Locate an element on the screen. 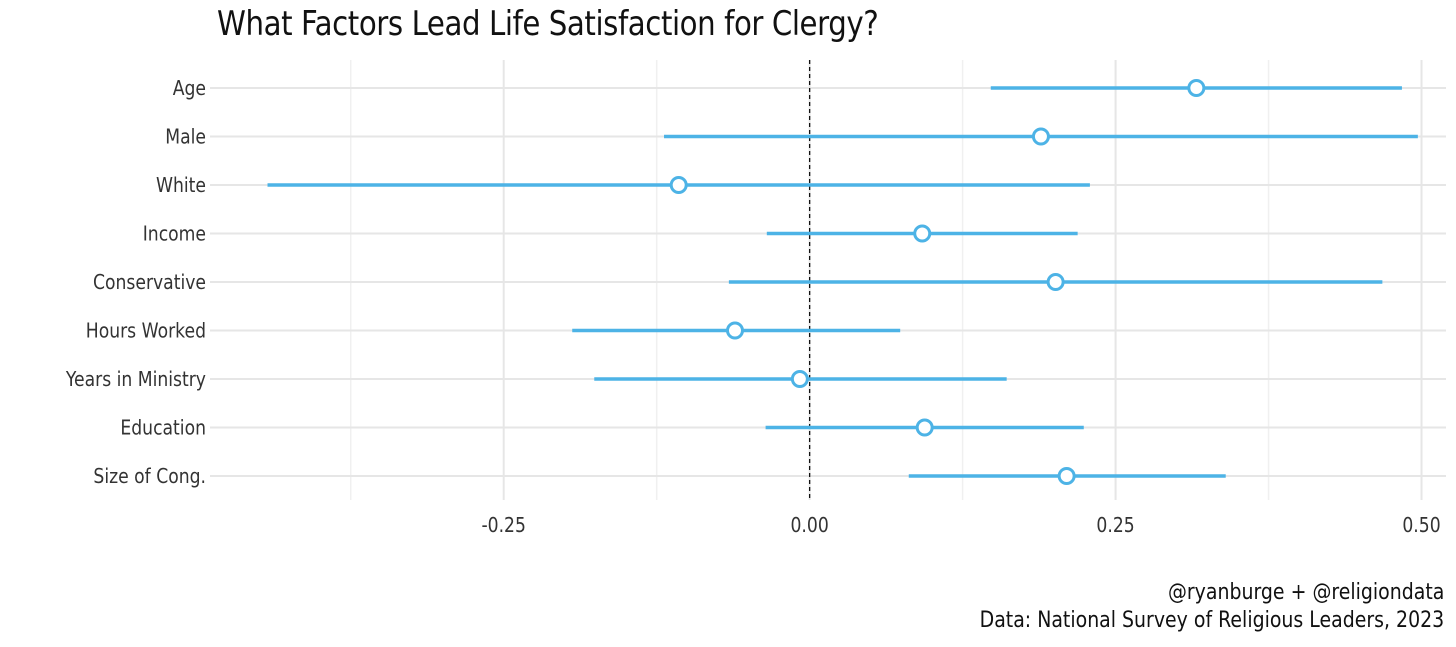  y-tick-label: Income is located at coordinates (174, 234).